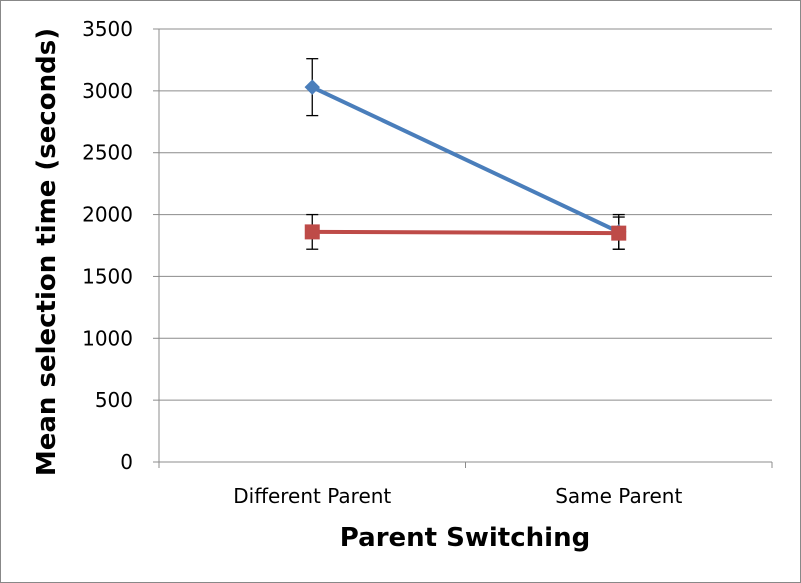 Image resolution: width=801 pixels, height=583 pixels. What do you see at coordinates (107, 338) in the screenshot?
I see `y-tick-label: 1000` at bounding box center [107, 338].